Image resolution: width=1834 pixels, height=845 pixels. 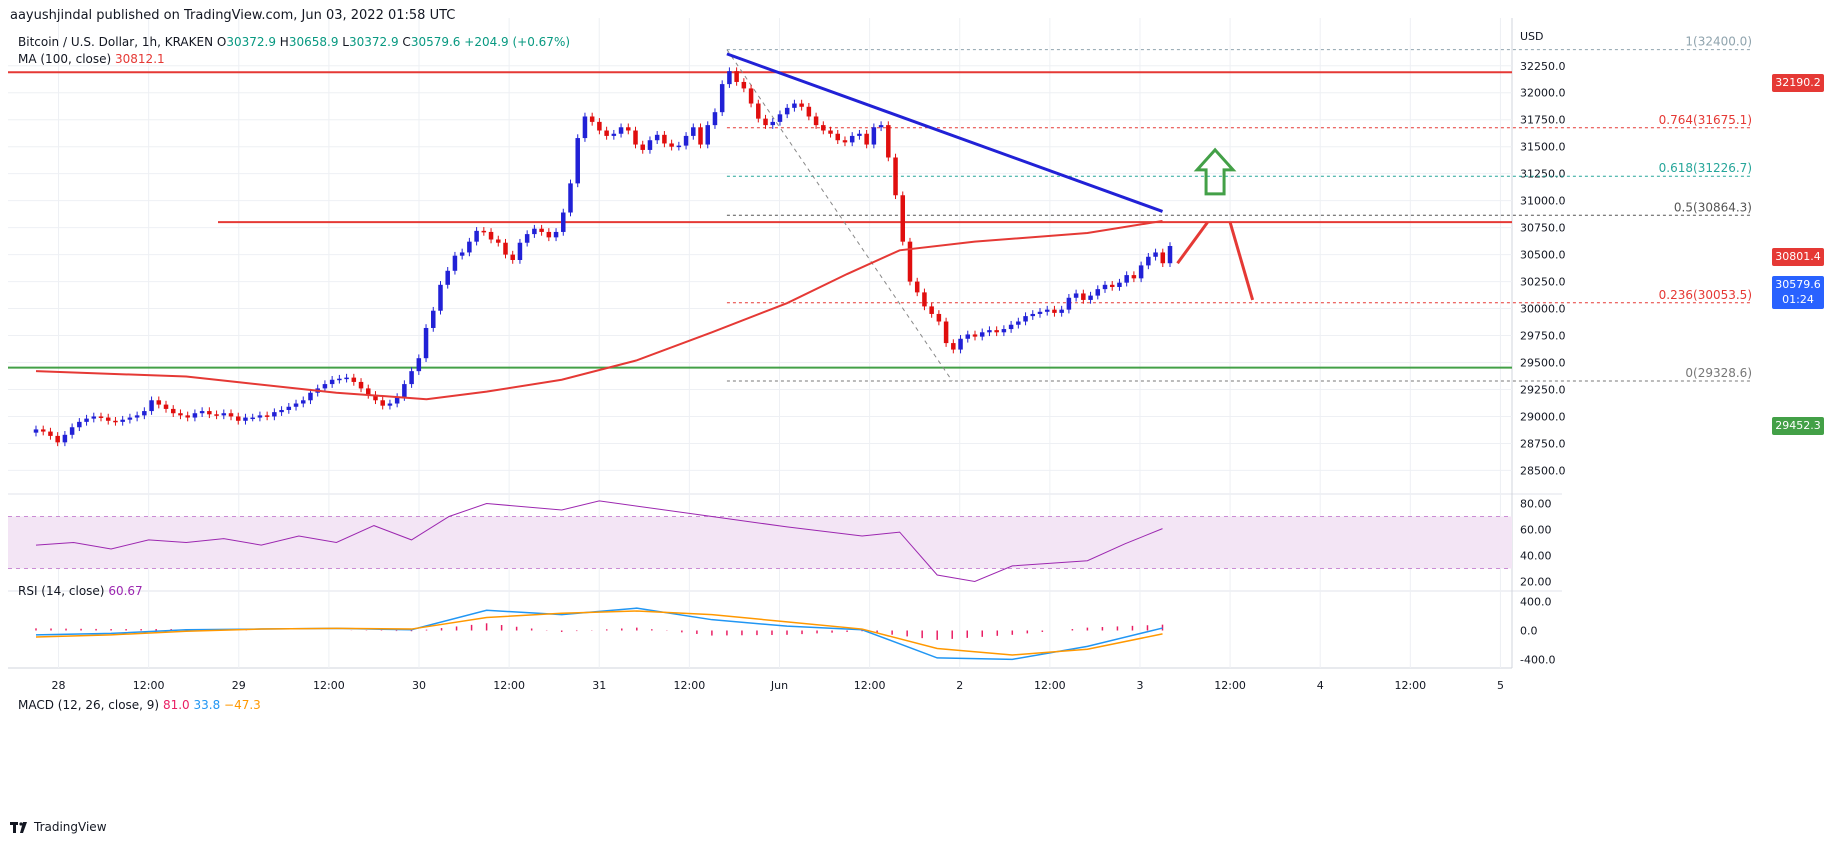 What do you see at coordinates (1536, 602) in the screenshot?
I see `macd-tick-label: 400.0` at bounding box center [1536, 602].